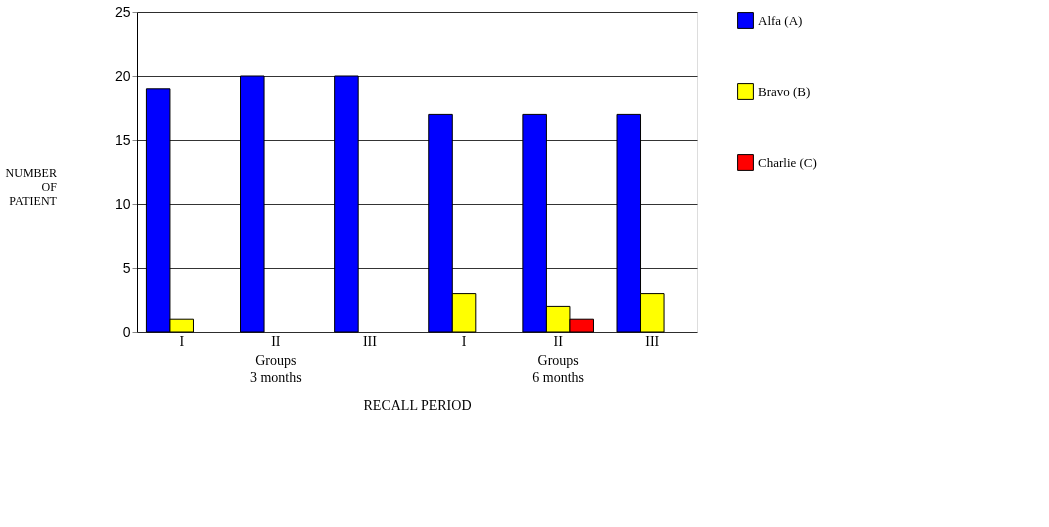 The width and height of the screenshot is (1049, 527). What do you see at coordinates (122, 11) in the screenshot?
I see `y-tick-label: 25` at bounding box center [122, 11].